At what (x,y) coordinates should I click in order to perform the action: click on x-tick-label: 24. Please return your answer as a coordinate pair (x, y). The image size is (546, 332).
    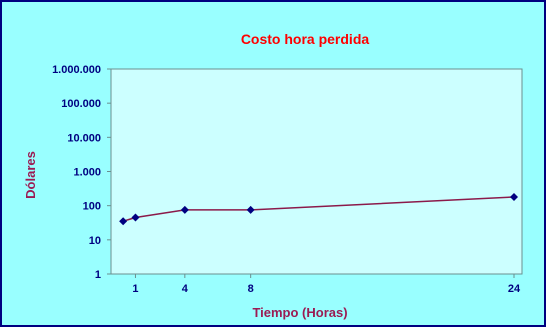
    Looking at the image, I should click on (514, 289).